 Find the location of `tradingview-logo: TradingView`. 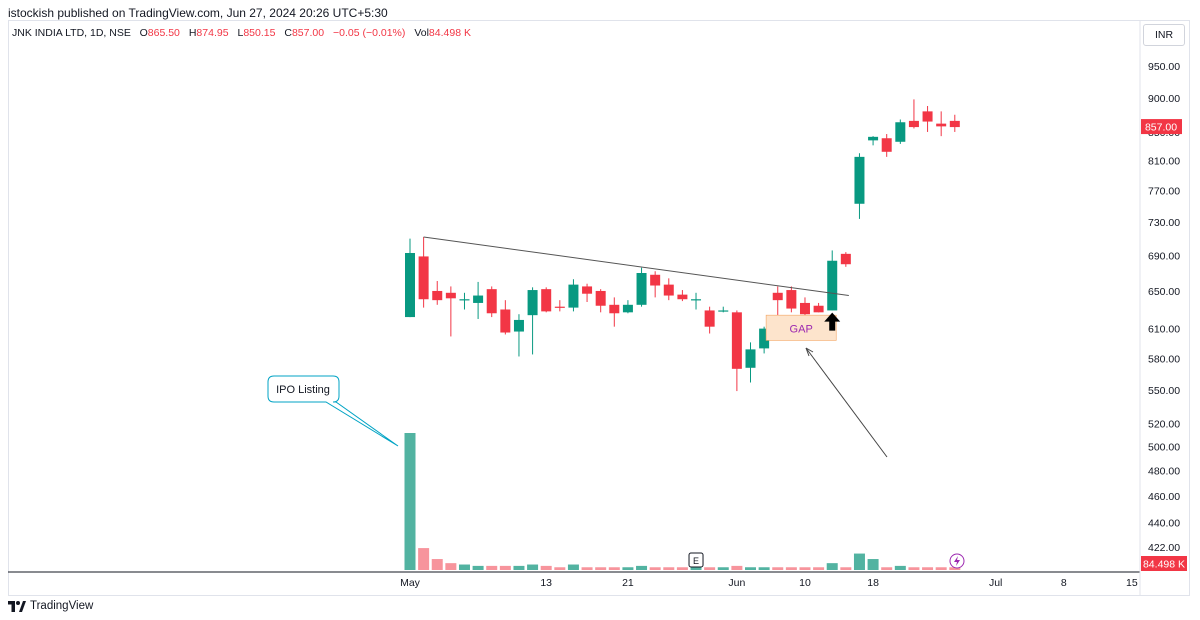

tradingview-logo: TradingView is located at coordinates (50, 606).